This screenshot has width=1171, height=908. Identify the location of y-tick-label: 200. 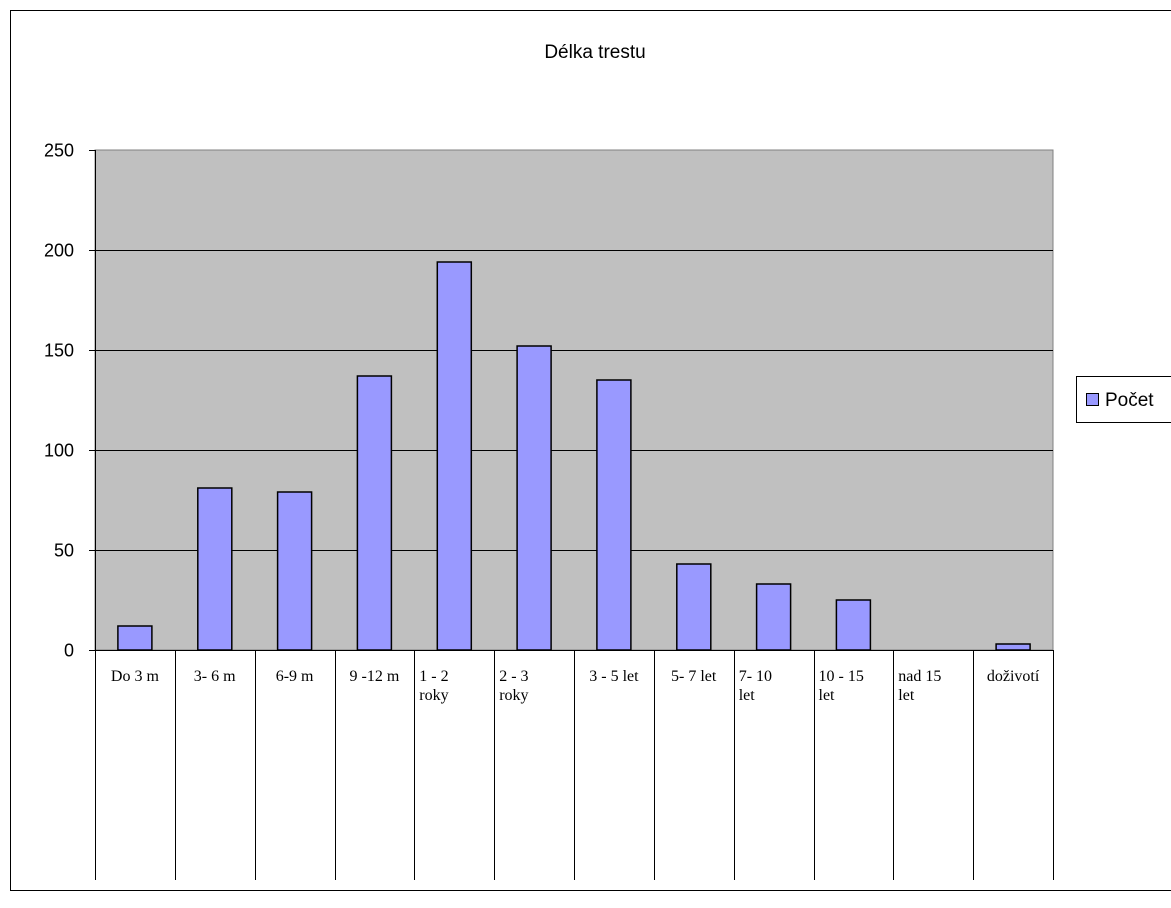
(59, 251).